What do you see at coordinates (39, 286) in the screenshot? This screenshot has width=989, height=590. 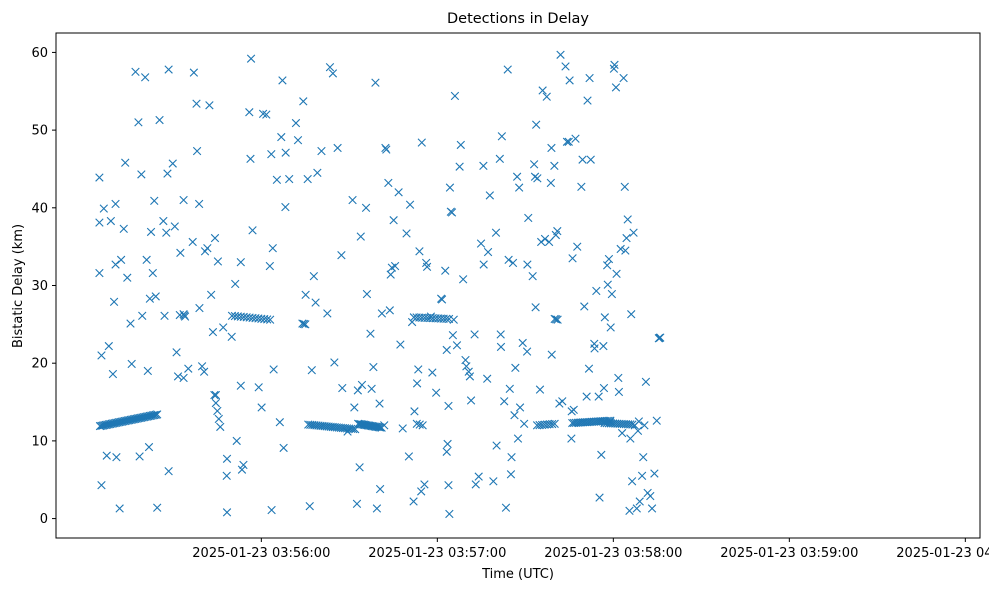 I see `y-tick-label: 30` at bounding box center [39, 286].